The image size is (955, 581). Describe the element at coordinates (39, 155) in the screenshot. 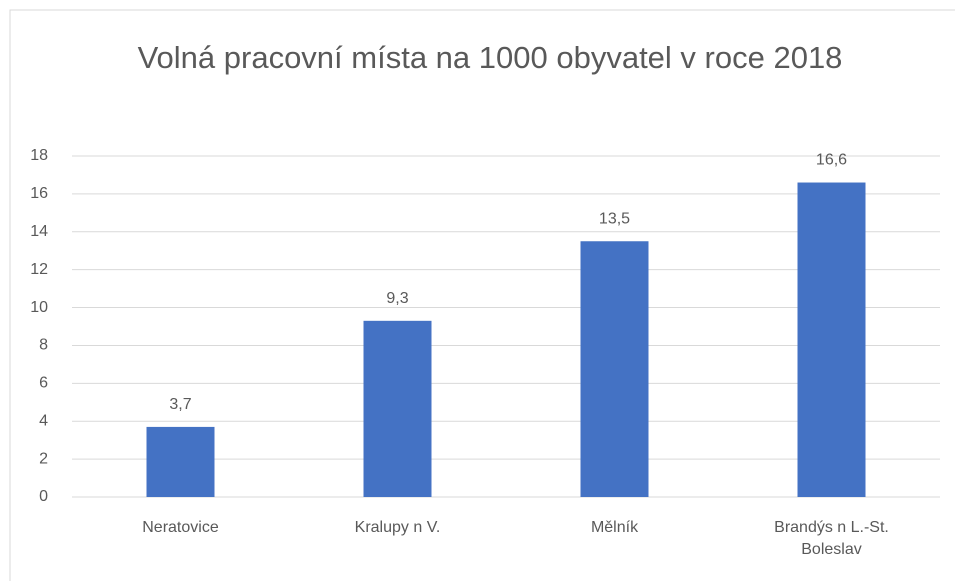

I see `y-tick-label: 18` at that location.